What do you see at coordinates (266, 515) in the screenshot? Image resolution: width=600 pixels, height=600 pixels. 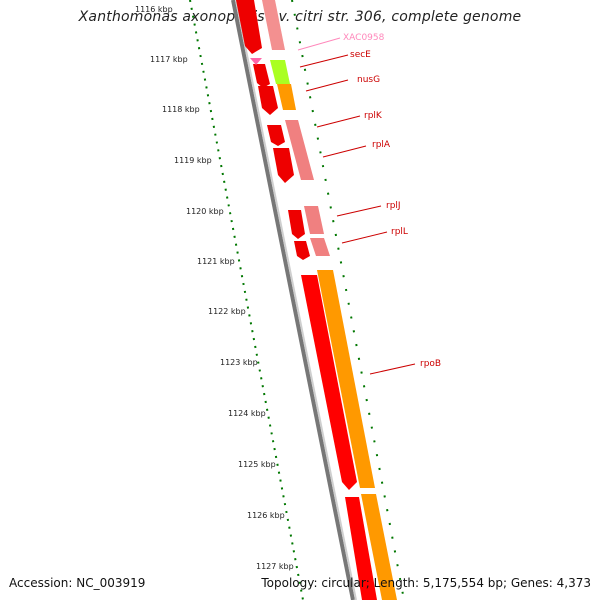 I see `ruler-label: 1126 kbp` at bounding box center [266, 515].